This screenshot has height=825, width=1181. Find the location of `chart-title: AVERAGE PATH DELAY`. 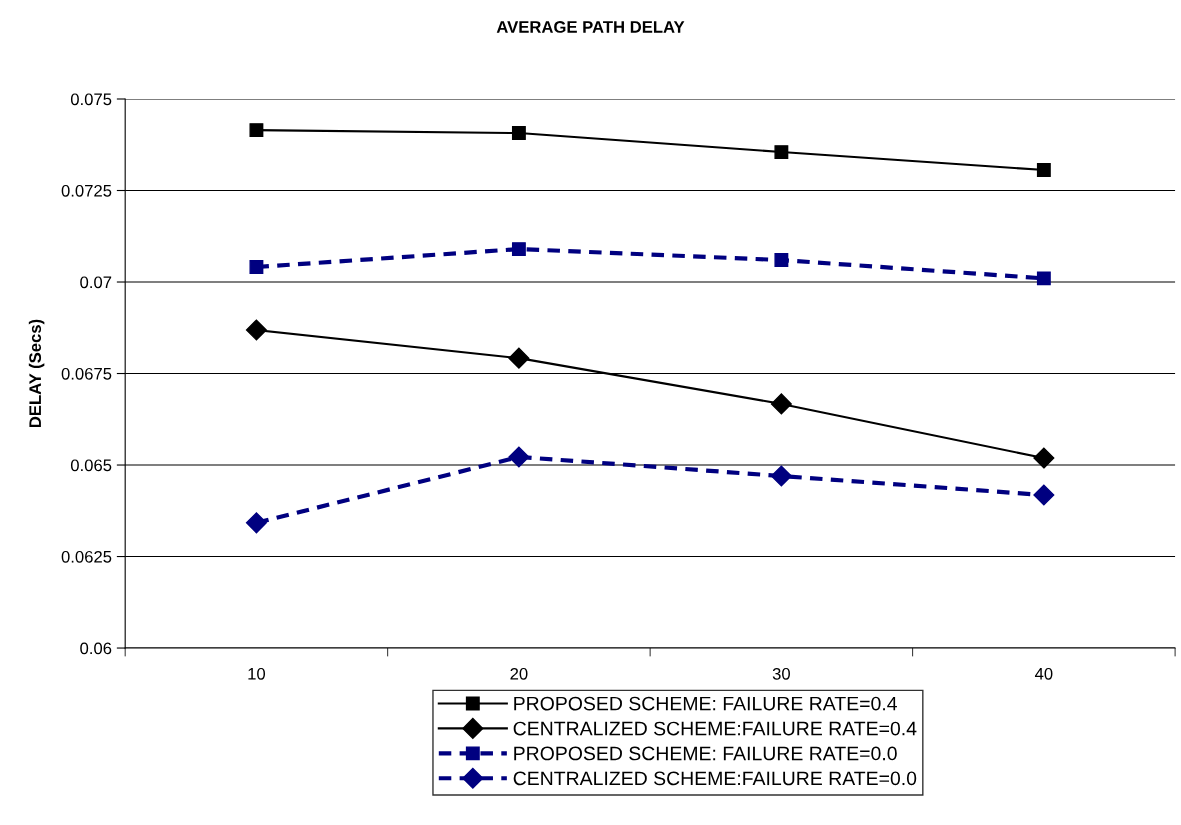

chart-title: AVERAGE PATH DELAY is located at coordinates (590, 27).